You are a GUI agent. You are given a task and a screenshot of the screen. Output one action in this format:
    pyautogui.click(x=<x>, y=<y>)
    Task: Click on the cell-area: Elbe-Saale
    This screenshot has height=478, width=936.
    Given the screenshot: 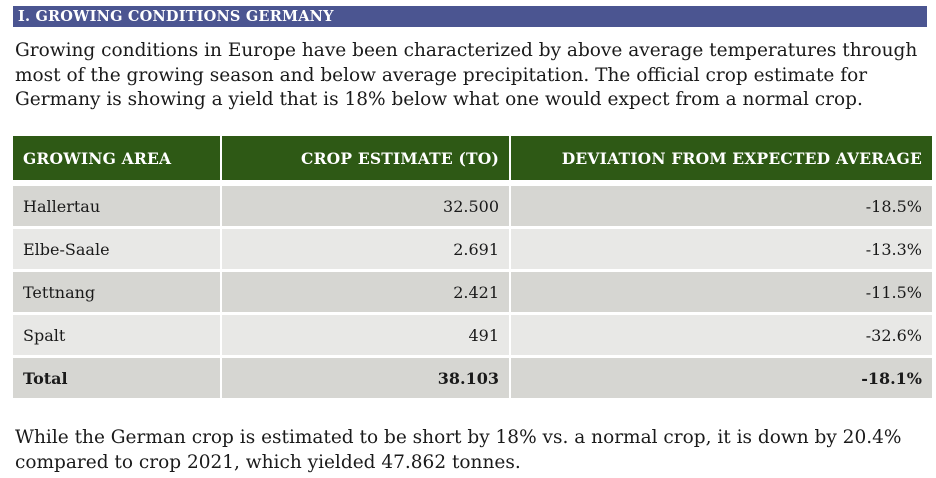 What is the action you would take?
    pyautogui.click(x=117, y=250)
    